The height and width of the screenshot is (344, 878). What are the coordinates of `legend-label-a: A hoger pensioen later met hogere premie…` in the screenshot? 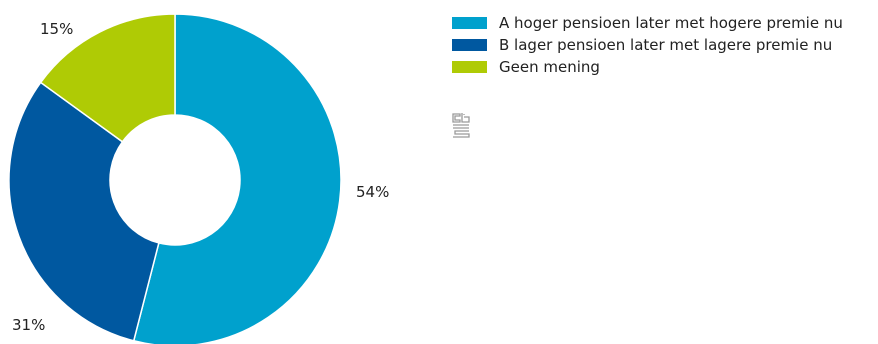 It's located at (671, 22).